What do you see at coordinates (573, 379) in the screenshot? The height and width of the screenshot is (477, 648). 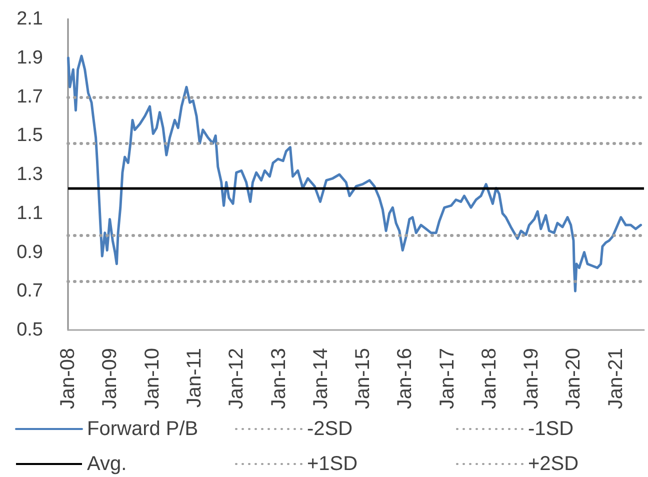 I see `x-tick-label: Jan-20` at bounding box center [573, 379].